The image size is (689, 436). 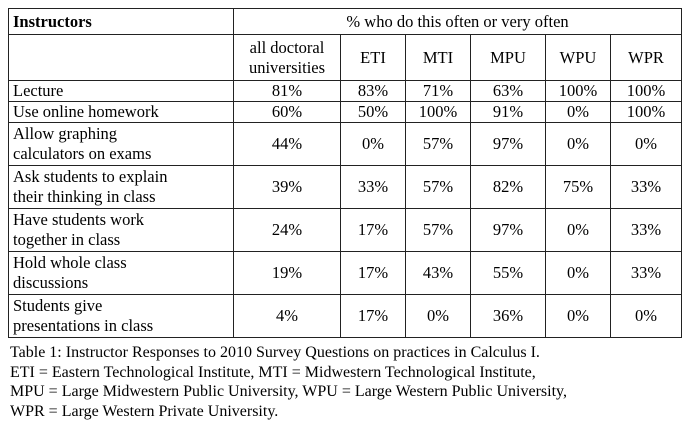 I want to click on corner-cell: Instructors, so click(x=121, y=21).